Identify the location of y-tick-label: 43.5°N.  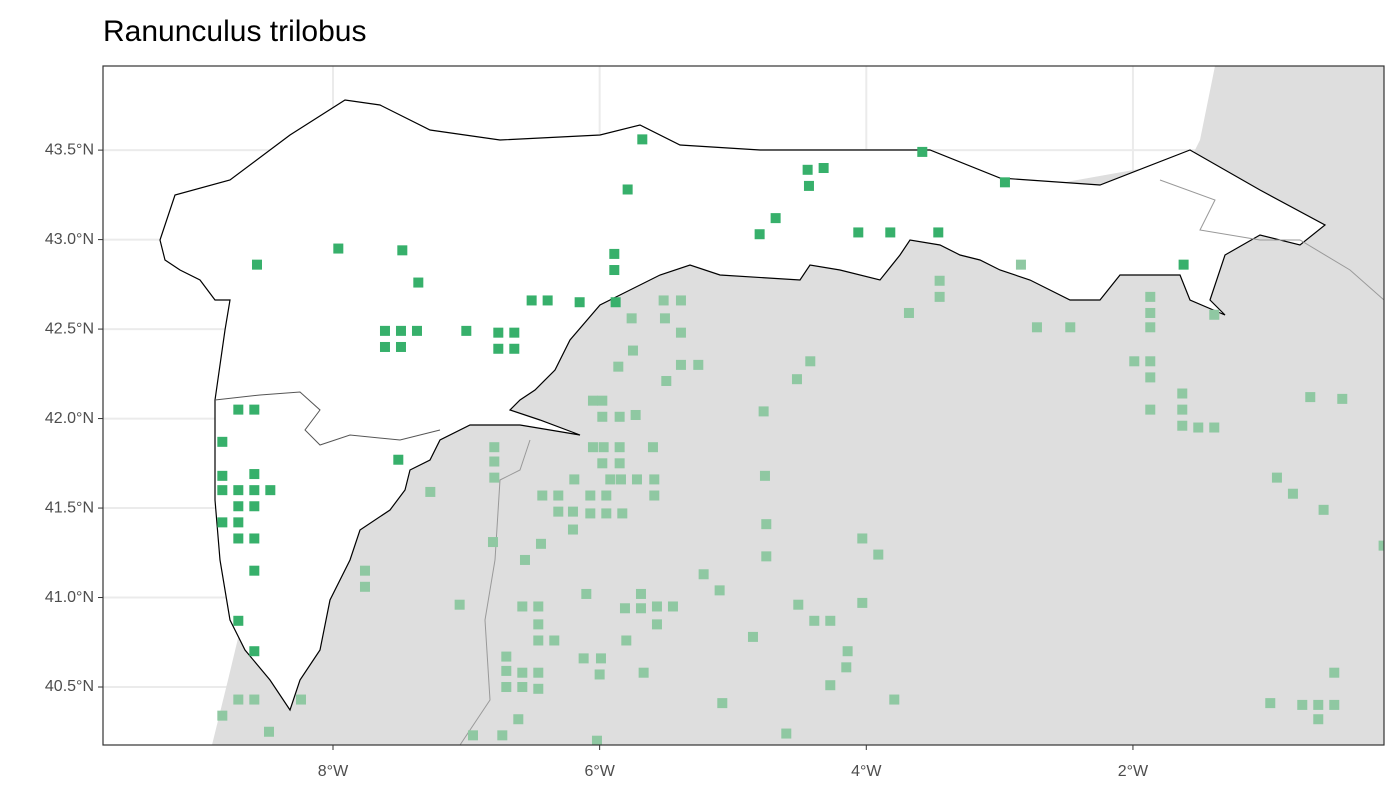
(69, 149).